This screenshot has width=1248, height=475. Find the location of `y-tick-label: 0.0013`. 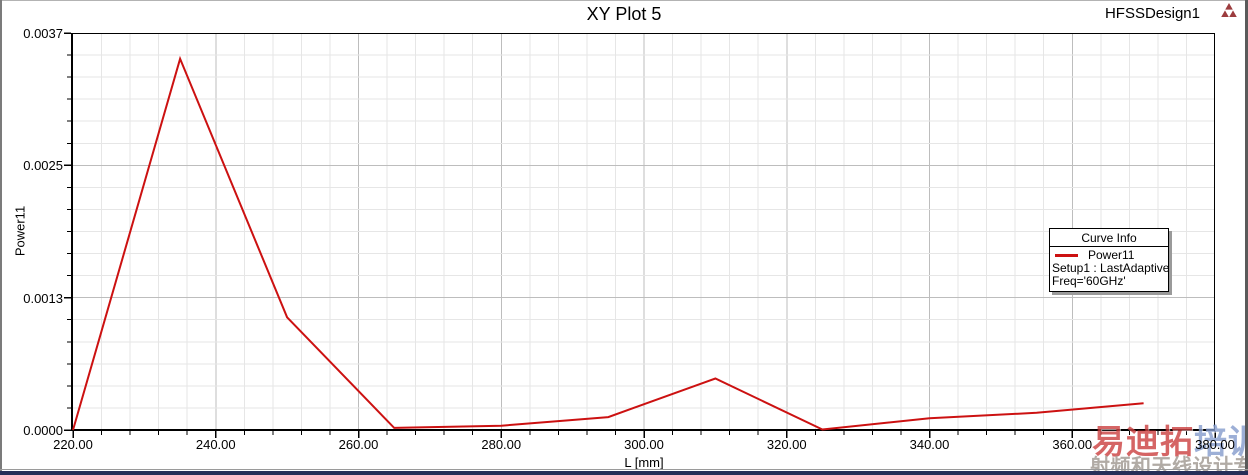

y-tick-label: 0.0013 is located at coordinates (43, 298).